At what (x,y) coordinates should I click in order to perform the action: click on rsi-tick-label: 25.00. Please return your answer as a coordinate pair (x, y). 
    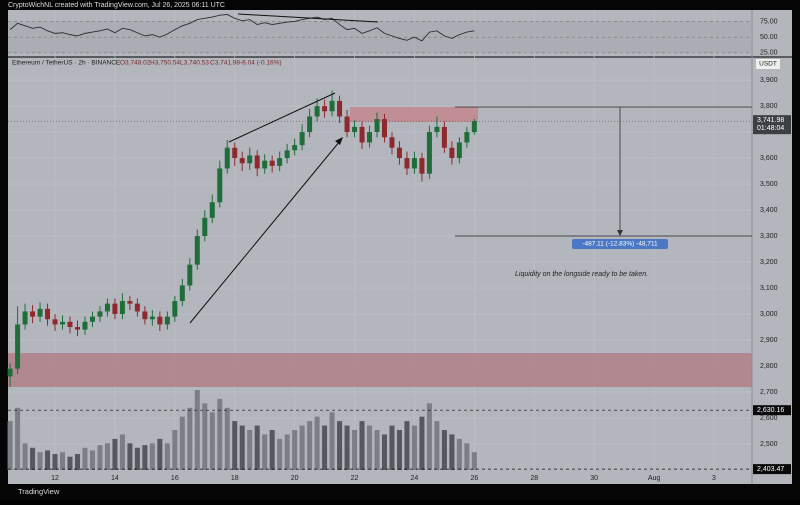
    Looking at the image, I should click on (769, 53).